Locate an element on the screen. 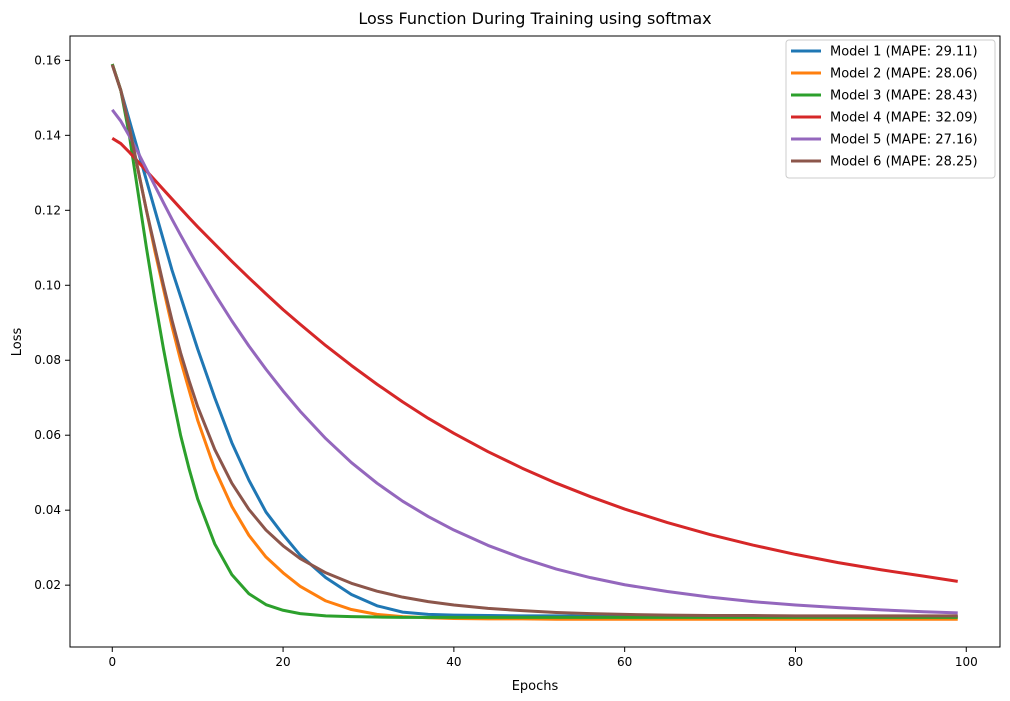 The height and width of the screenshot is (701, 1010). x-axis: 0 20 40 60 80 100 is located at coordinates (543, 658).